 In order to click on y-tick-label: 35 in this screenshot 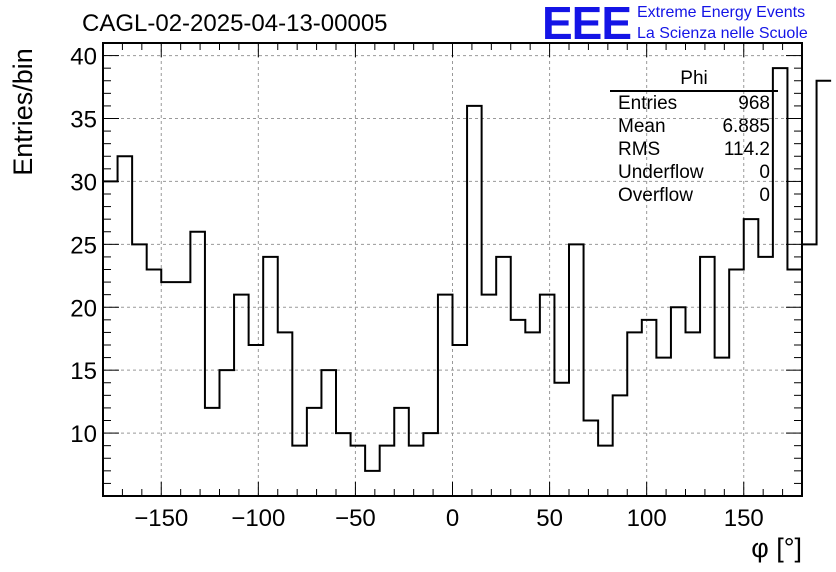, I will do `click(83, 120)`.